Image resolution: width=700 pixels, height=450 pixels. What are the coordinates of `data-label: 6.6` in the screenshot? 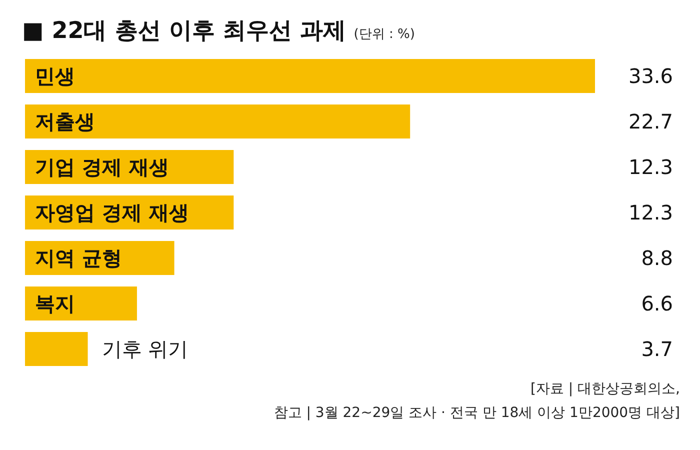 It's located at (657, 304).